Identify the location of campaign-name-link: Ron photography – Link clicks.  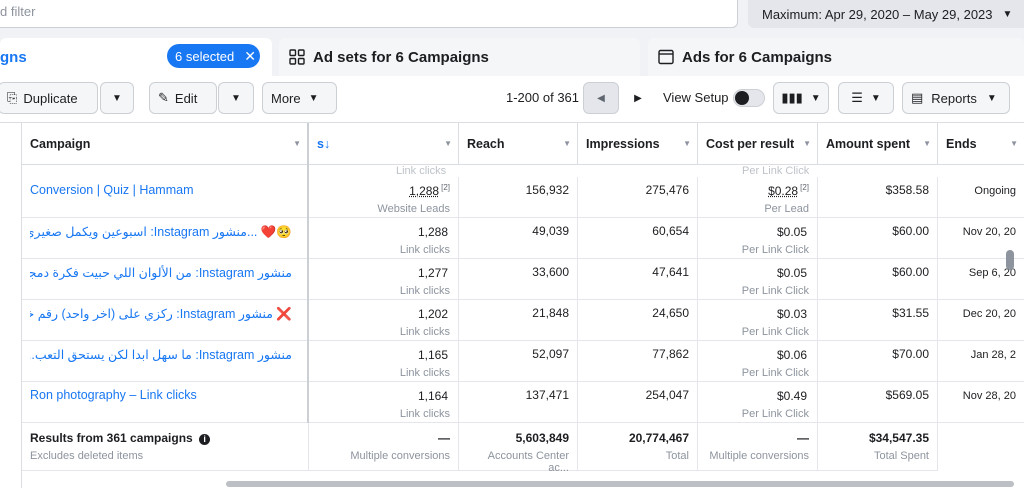
(165, 395).